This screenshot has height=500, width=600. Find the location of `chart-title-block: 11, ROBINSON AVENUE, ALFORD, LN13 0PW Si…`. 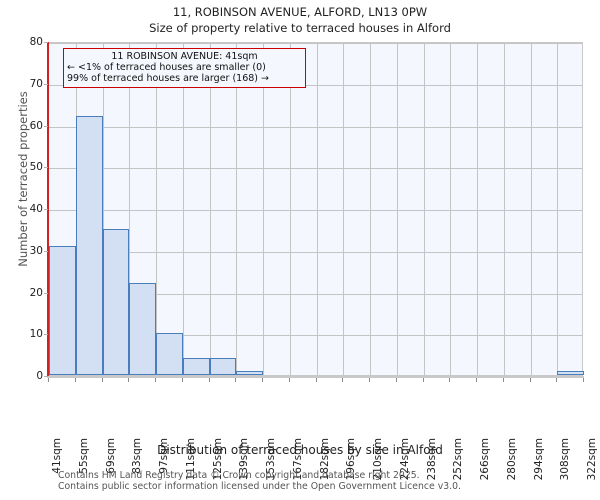

chart-title-block: 11, ROBINSON AVENUE, ALFORD, LN13 0PW Si… is located at coordinates (300, 20).